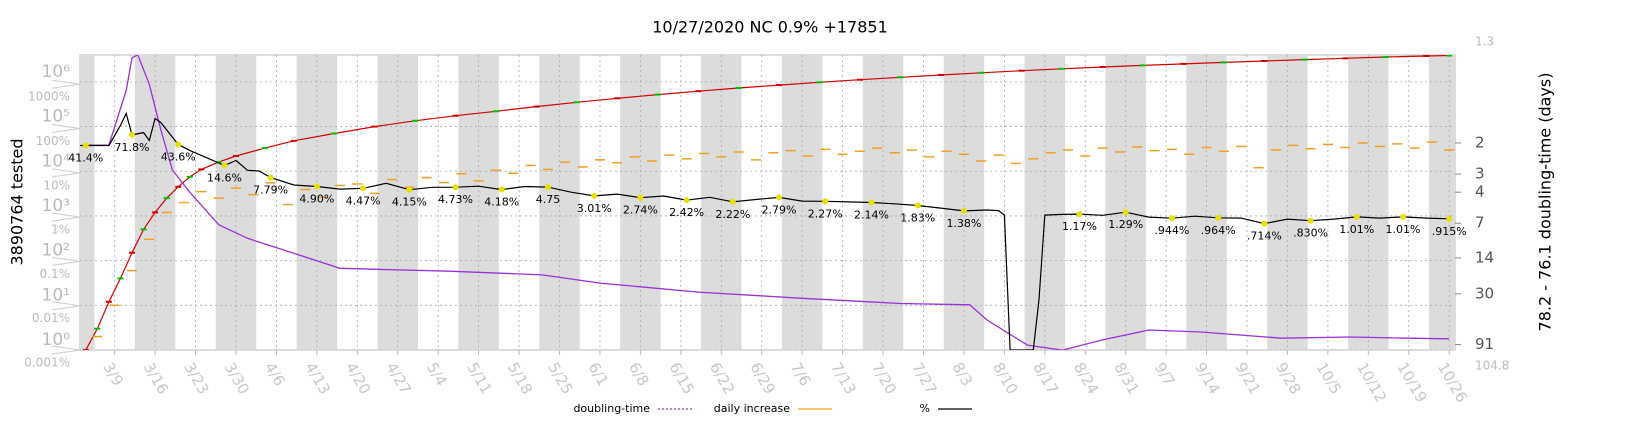 The image size is (1640, 440). I want to click on y2-tick-label: 4, so click(1480, 192).